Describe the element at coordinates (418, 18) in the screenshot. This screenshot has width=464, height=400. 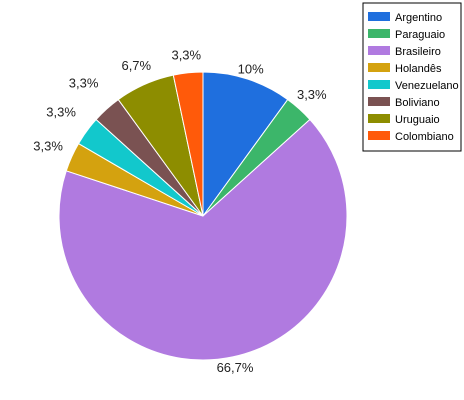
I see `legend-label-argentino: Argentino` at that location.